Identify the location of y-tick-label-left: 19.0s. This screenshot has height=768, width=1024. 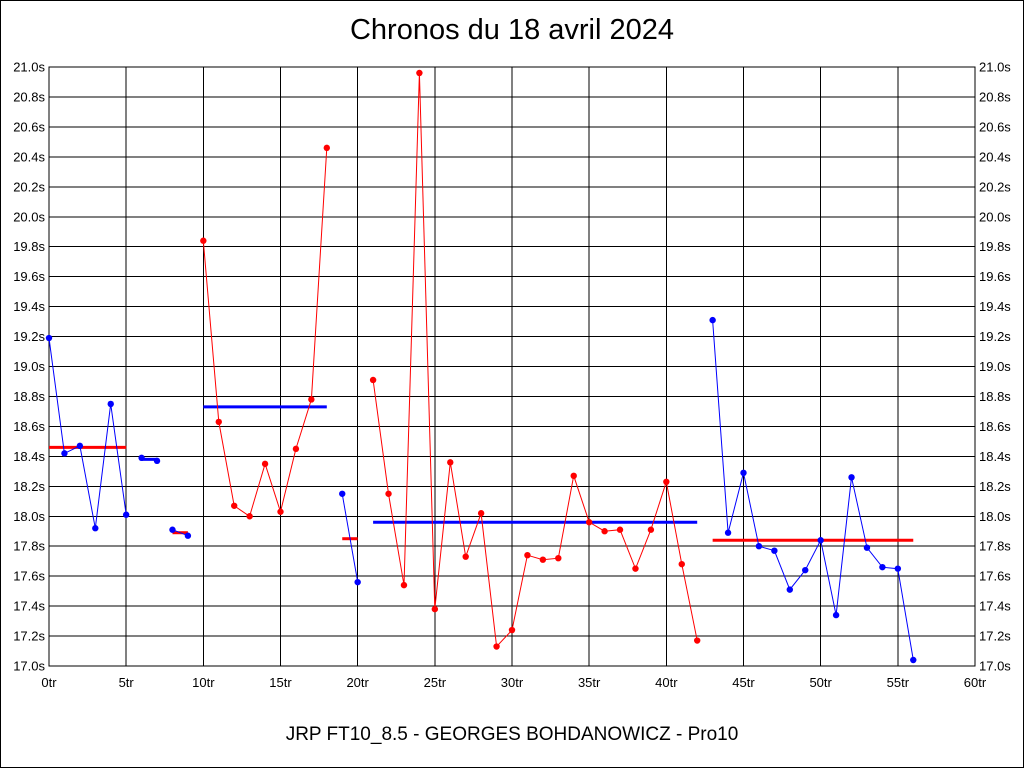
(29, 366).